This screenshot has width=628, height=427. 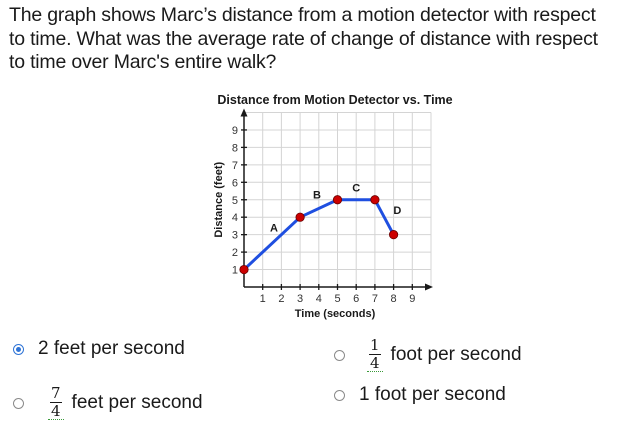 What do you see at coordinates (397, 211) in the screenshot?
I see `segment-label: D` at bounding box center [397, 211].